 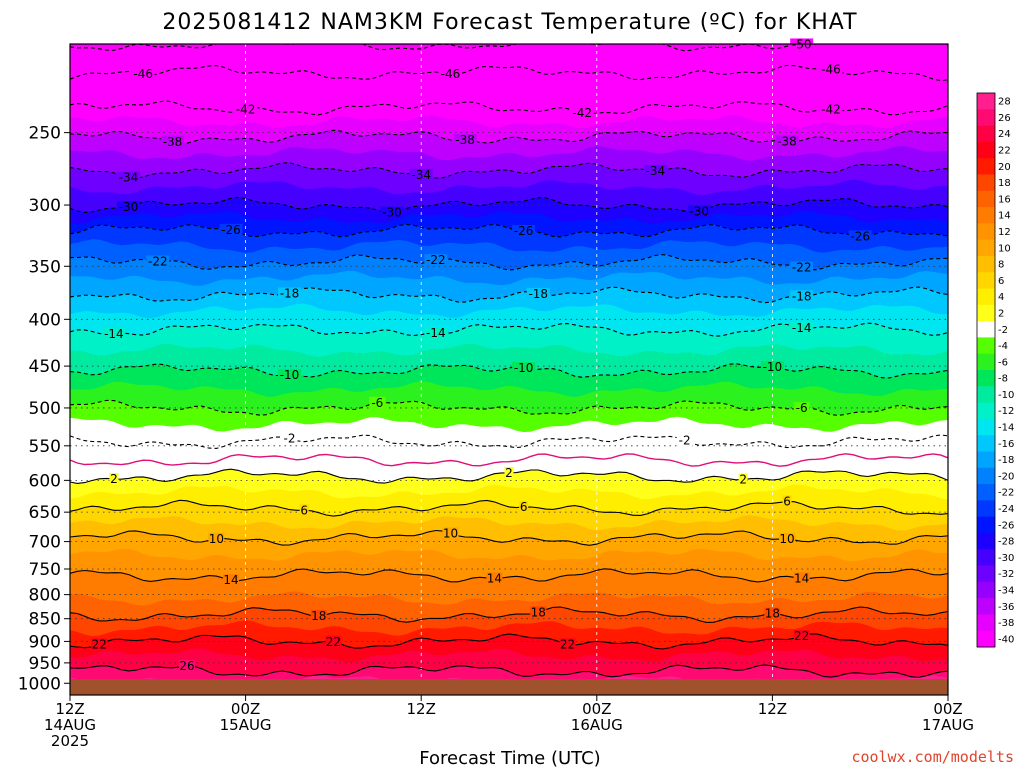 What do you see at coordinates (1006, 558) in the screenshot?
I see `colorbar-tick-label: -30` at bounding box center [1006, 558].